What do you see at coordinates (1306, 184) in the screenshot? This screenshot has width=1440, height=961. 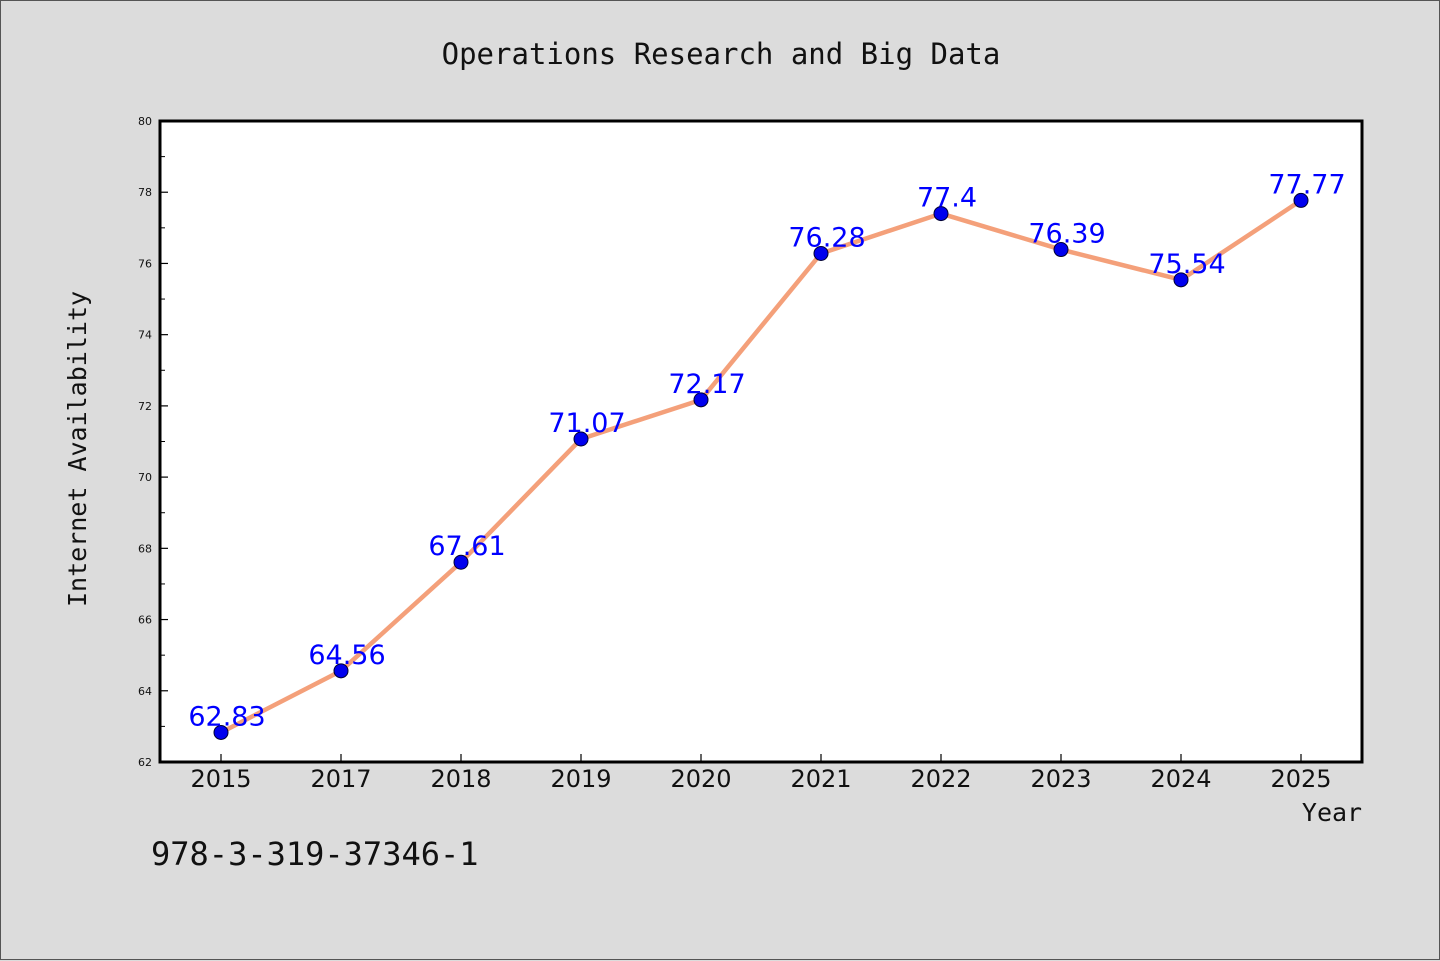 I see `data-label: 77.77` at bounding box center [1306, 184].